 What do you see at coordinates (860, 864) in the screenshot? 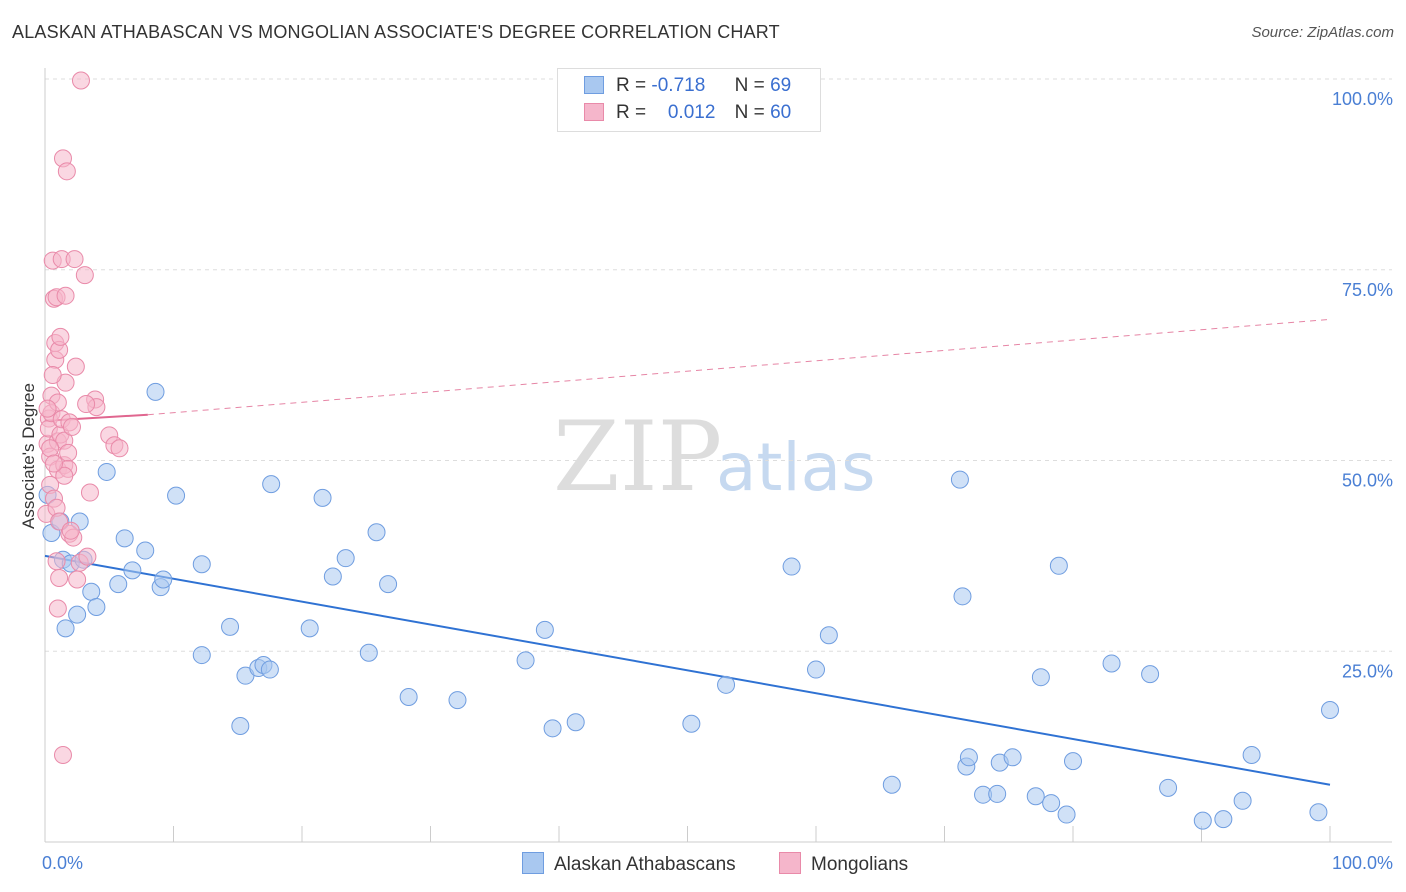
I see `bottom-legend-label-mongolian: Mongolians` at bounding box center [860, 864].